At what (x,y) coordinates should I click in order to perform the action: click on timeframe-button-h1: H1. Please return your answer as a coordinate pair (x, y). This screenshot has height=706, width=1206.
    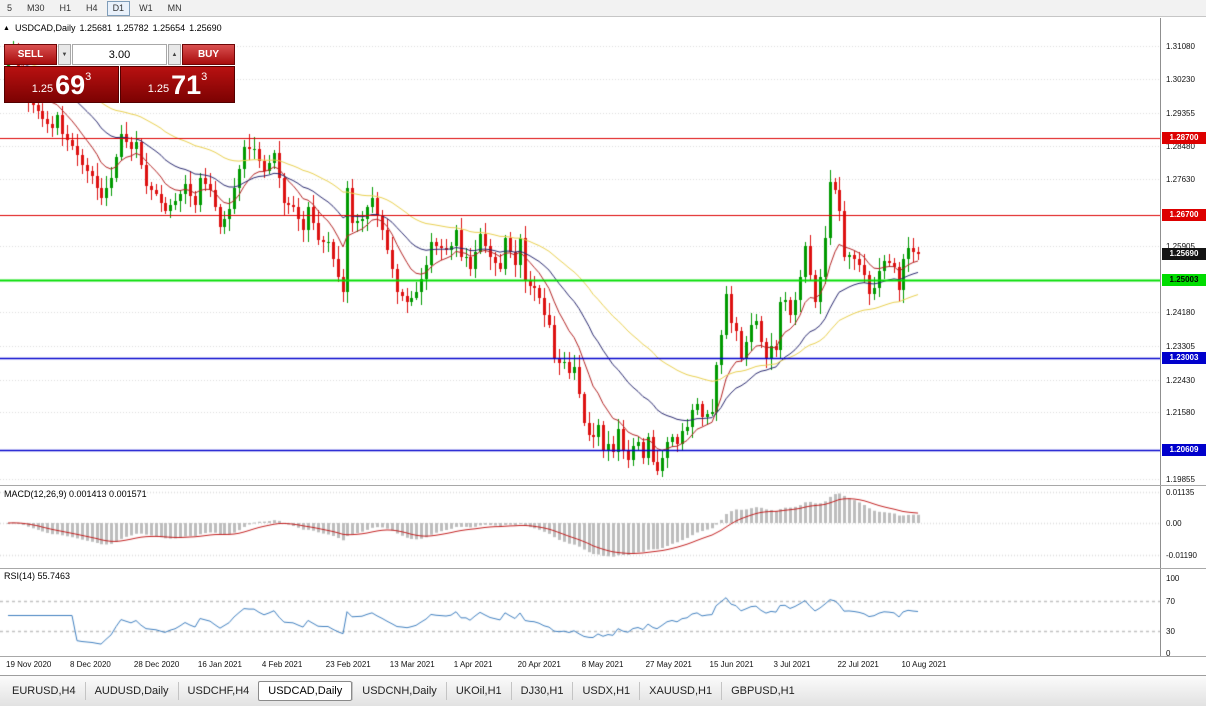
    Looking at the image, I should click on (66, 8).